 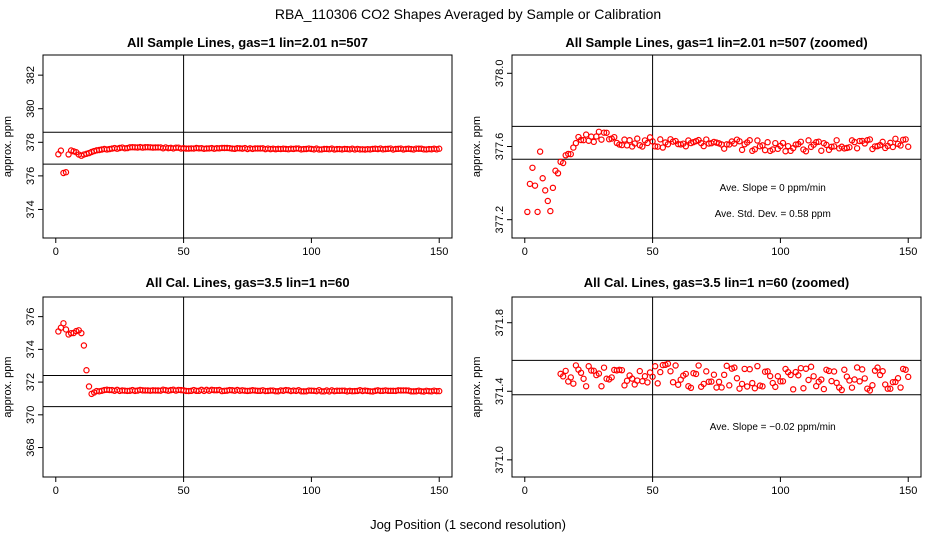 I want to click on annotation-text: Ave. Slope = −0.02 ppm/min, so click(x=773, y=427).